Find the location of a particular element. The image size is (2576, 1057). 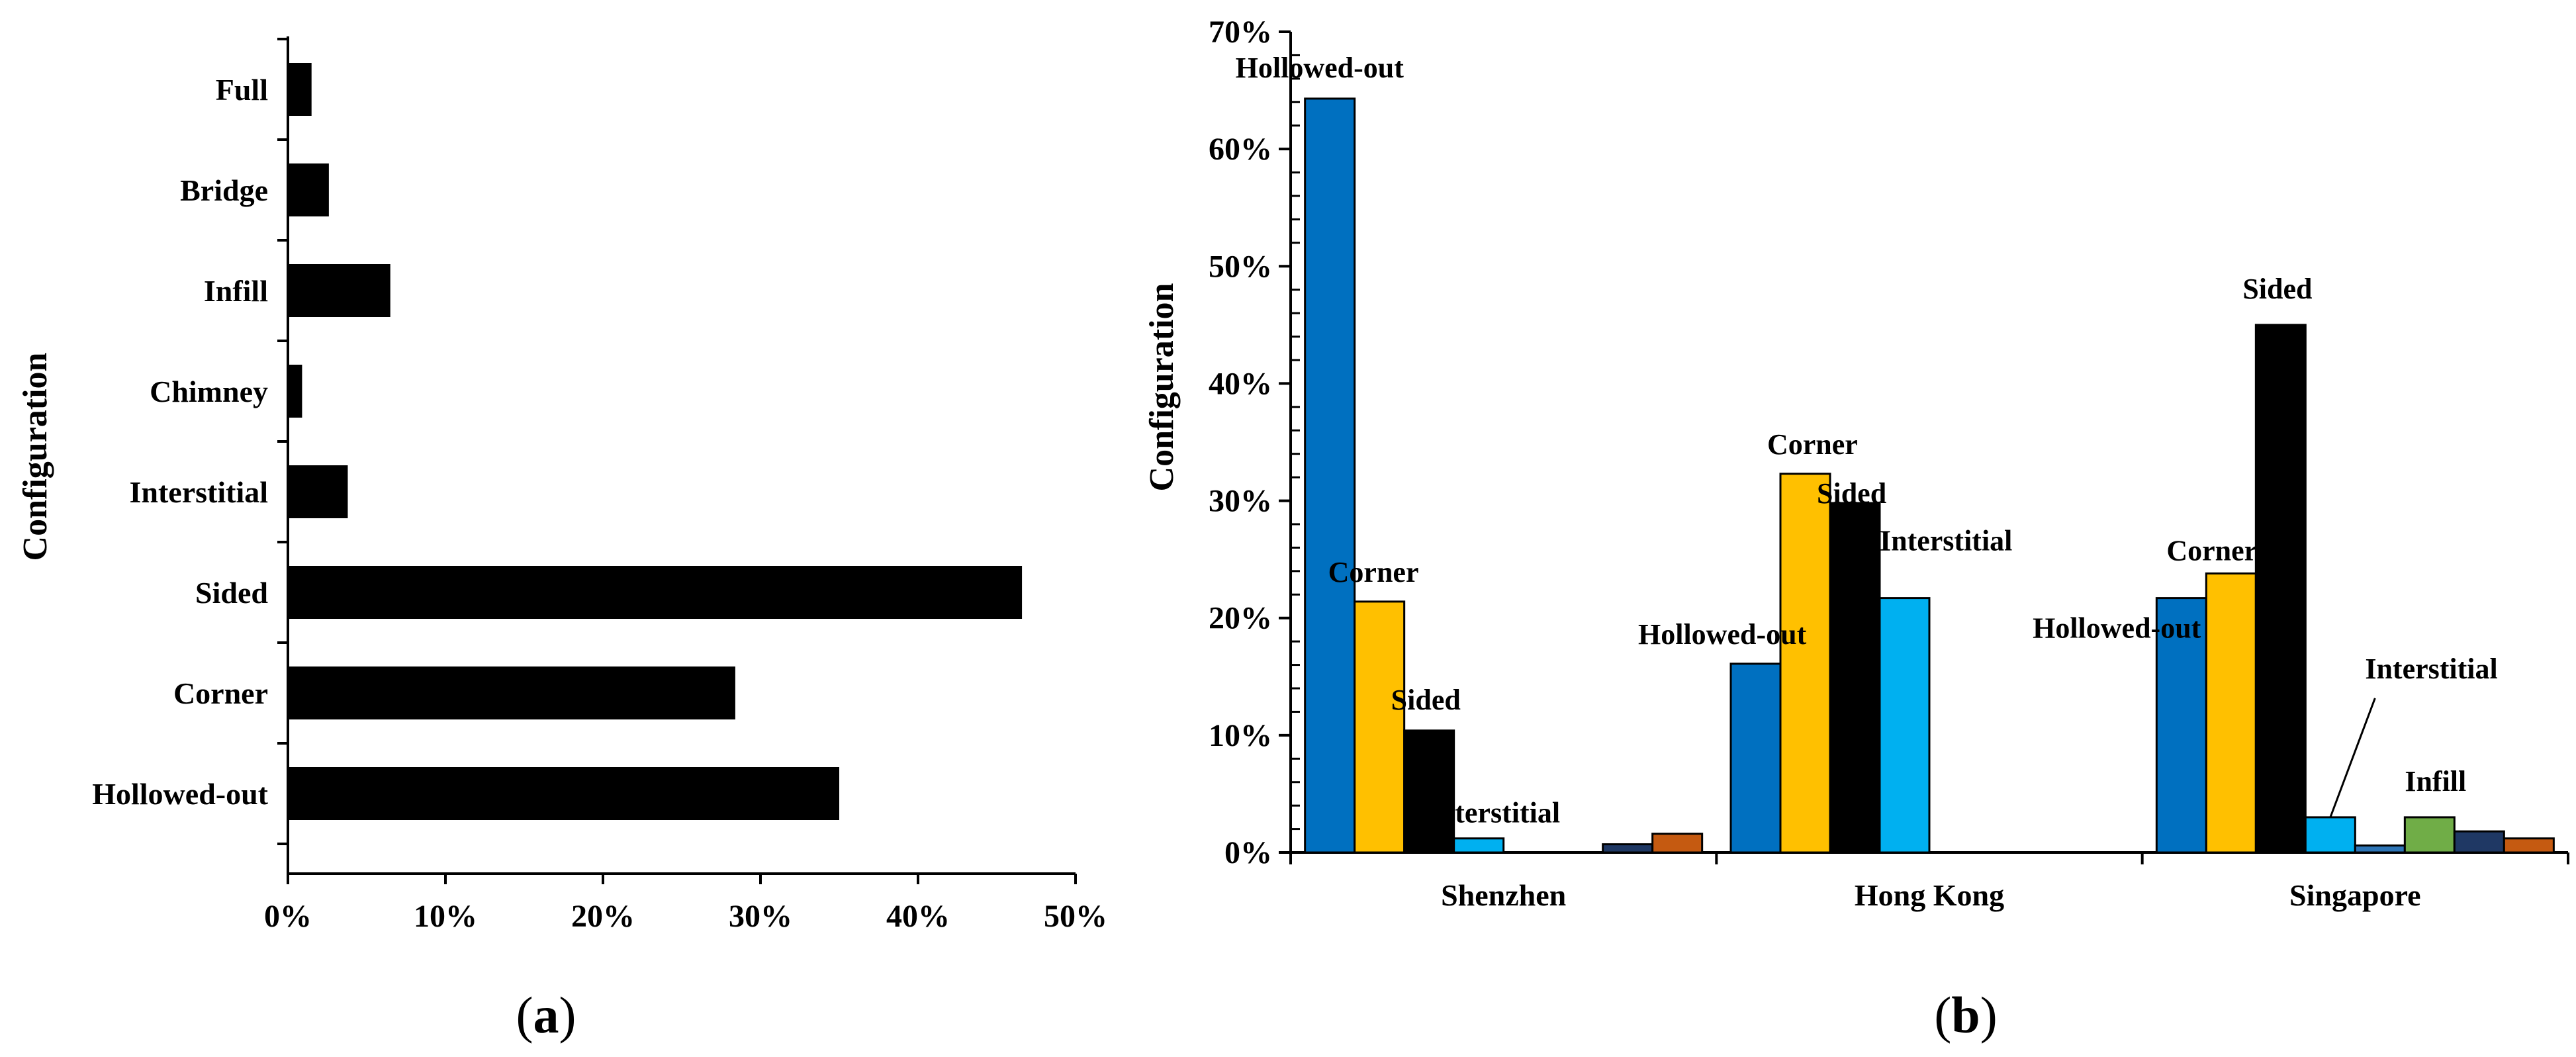

category-label: Bridge is located at coordinates (224, 190).